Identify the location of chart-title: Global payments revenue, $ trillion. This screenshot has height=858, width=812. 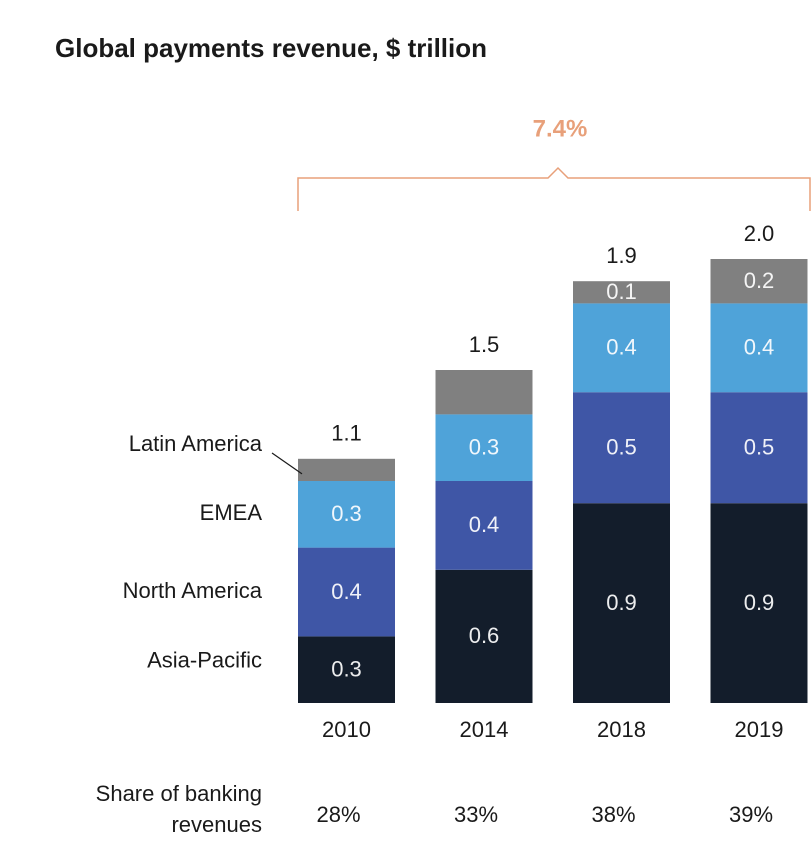
(271, 48).